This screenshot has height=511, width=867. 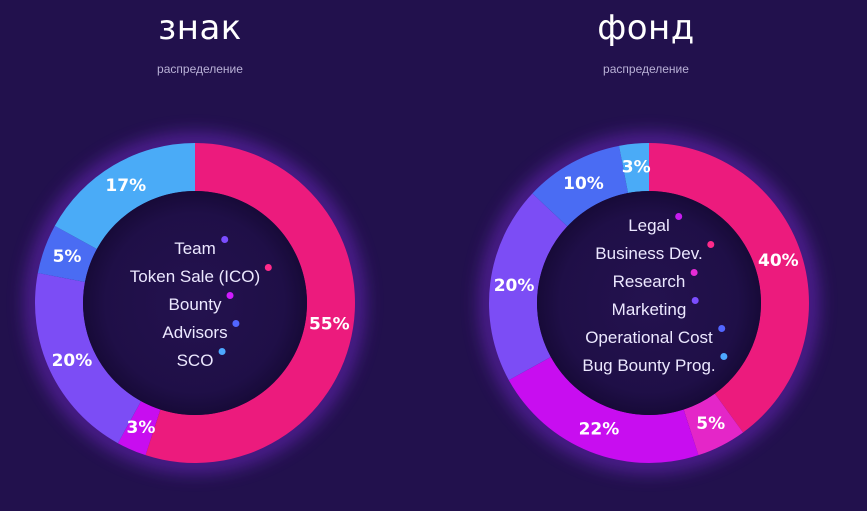 What do you see at coordinates (195, 248) in the screenshot?
I see `legend-label: Team` at bounding box center [195, 248].